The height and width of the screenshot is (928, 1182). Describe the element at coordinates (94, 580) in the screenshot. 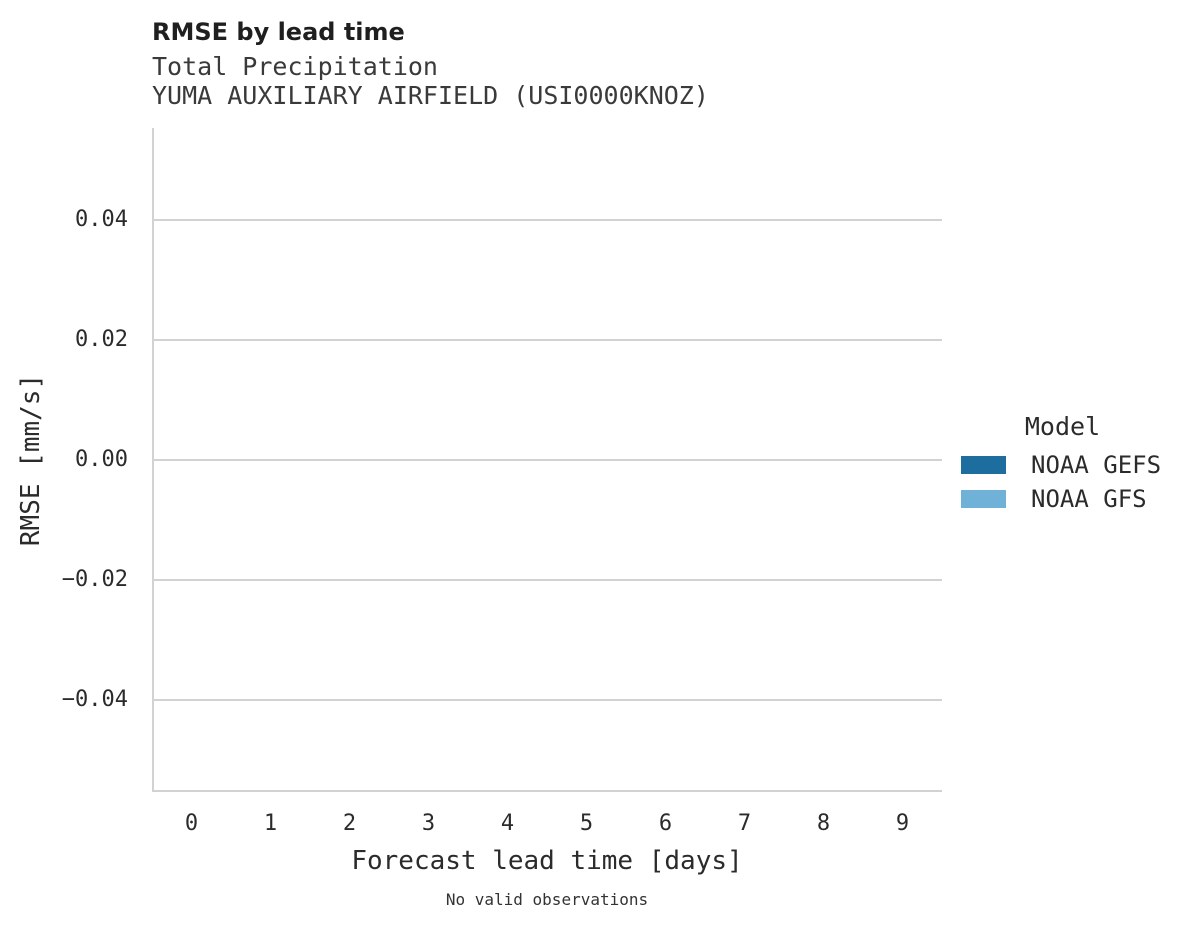

I see `y-tick-label: −0.02` at that location.